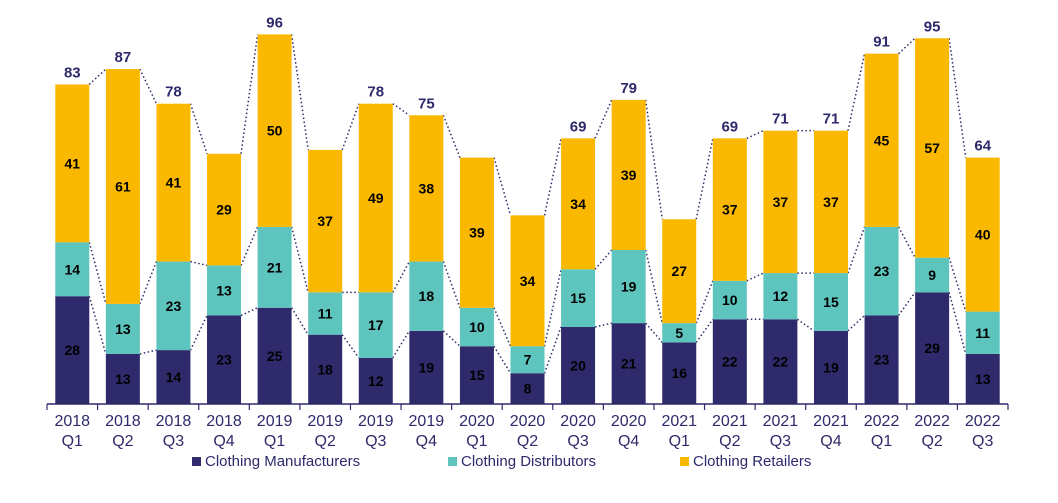 The height and width of the screenshot is (503, 1058). Describe the element at coordinates (174, 306) in the screenshot. I see `data-label: 23` at that location.